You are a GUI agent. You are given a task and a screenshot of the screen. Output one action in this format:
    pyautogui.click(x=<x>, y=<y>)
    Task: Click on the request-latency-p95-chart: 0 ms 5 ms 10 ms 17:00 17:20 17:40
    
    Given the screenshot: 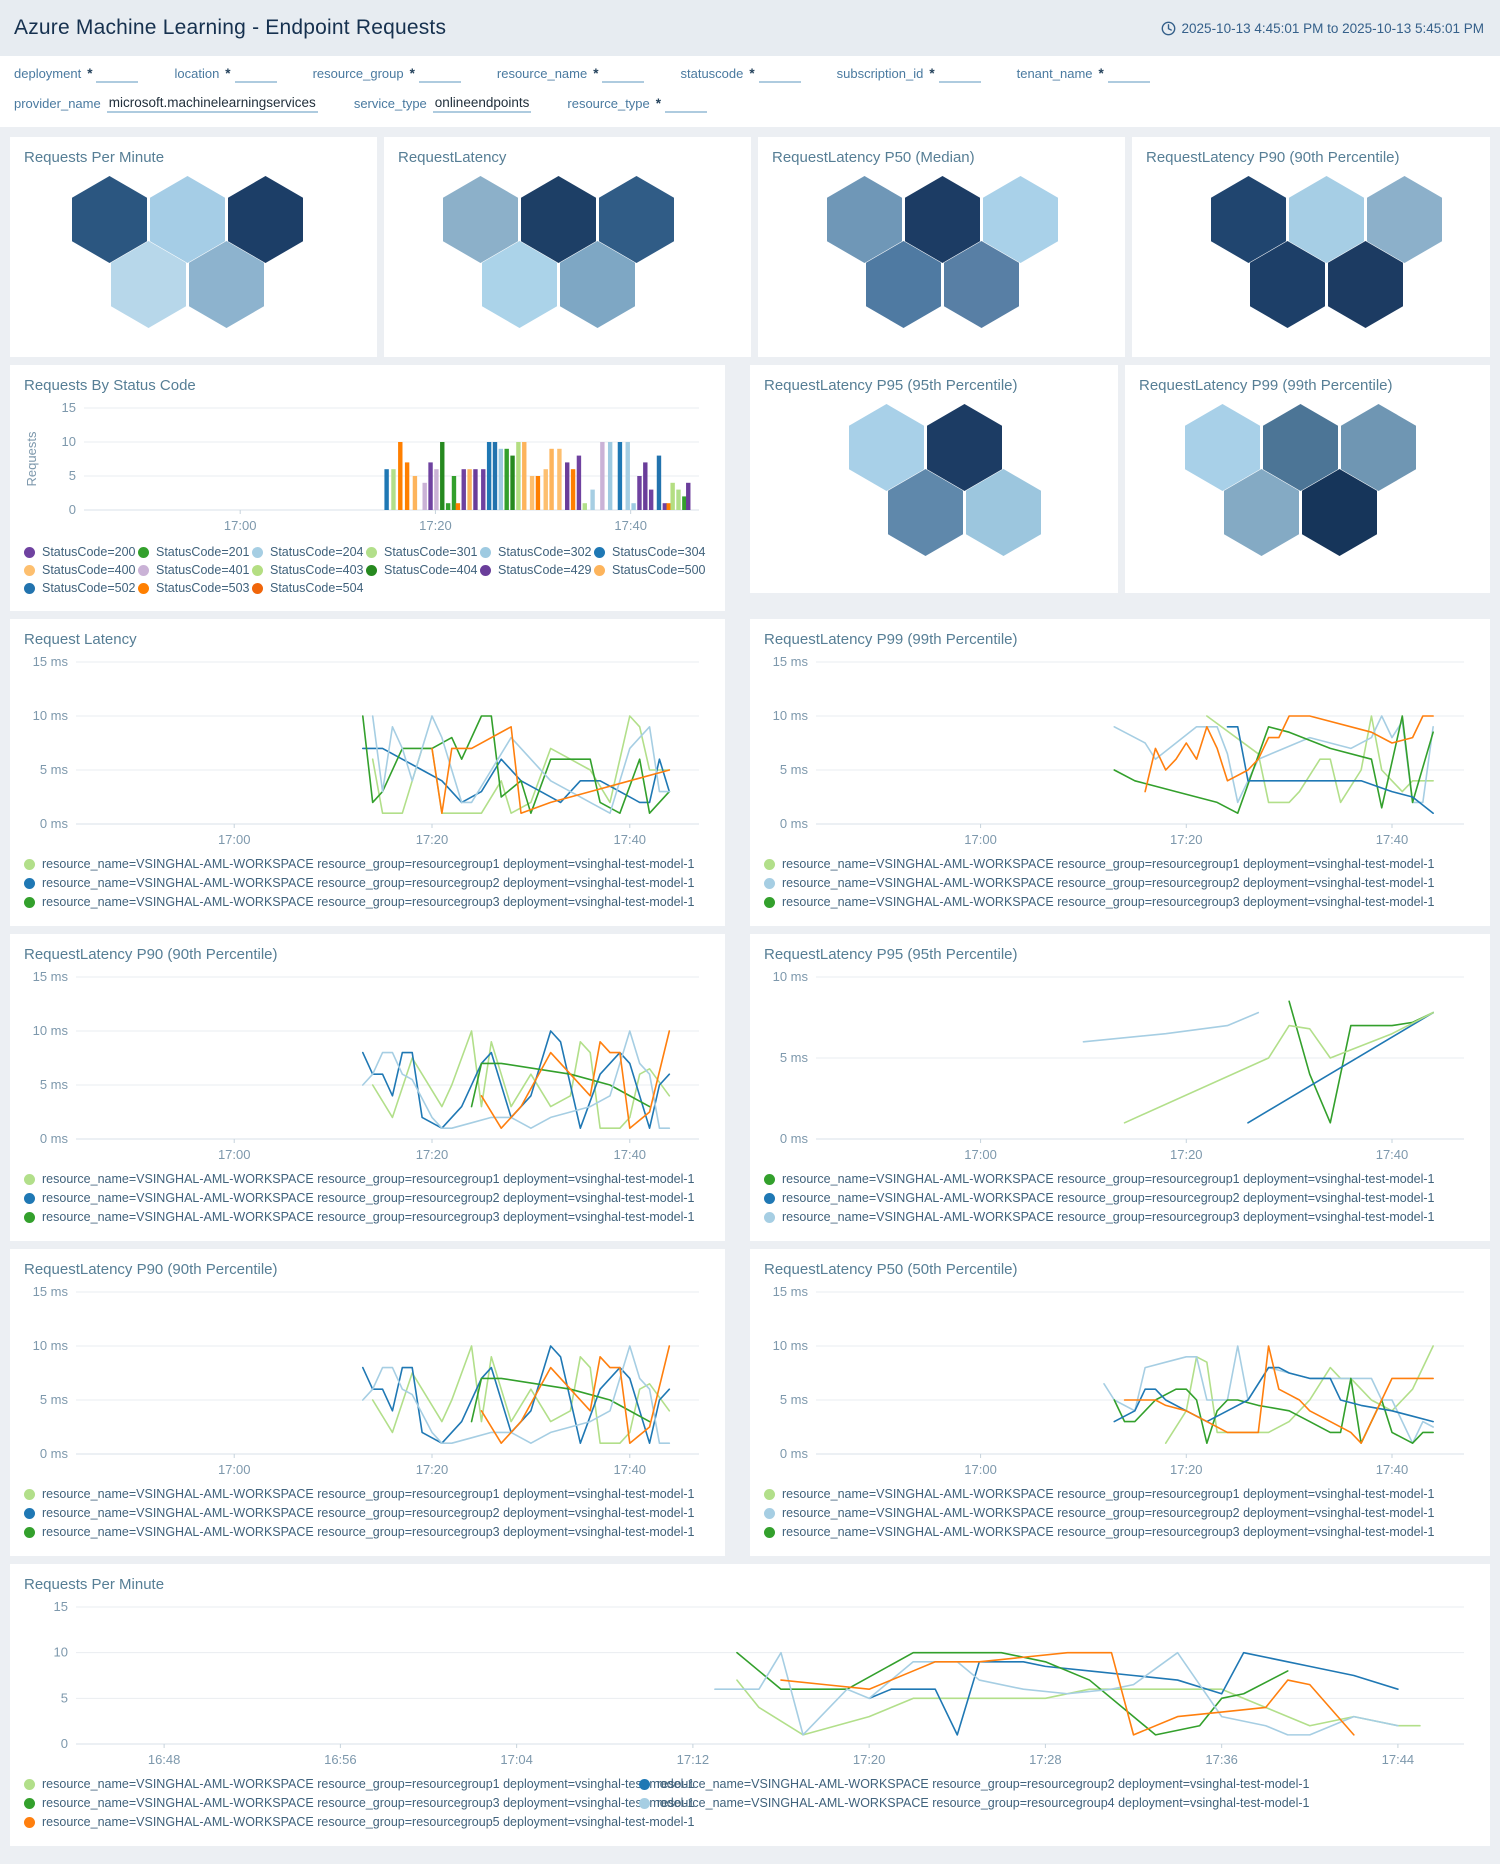 What is the action you would take?
    pyautogui.click(x=1120, y=1067)
    